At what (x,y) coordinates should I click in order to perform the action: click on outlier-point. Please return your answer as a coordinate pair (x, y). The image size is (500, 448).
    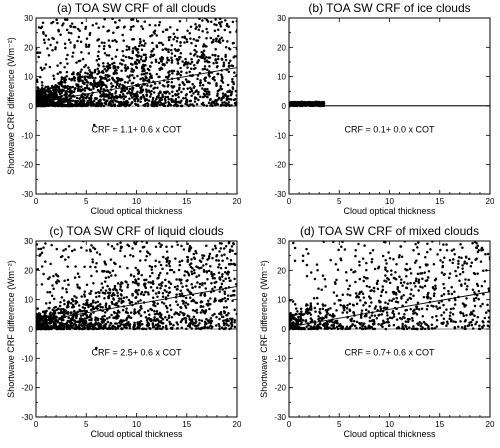
    Looking at the image, I should click on (94, 125).